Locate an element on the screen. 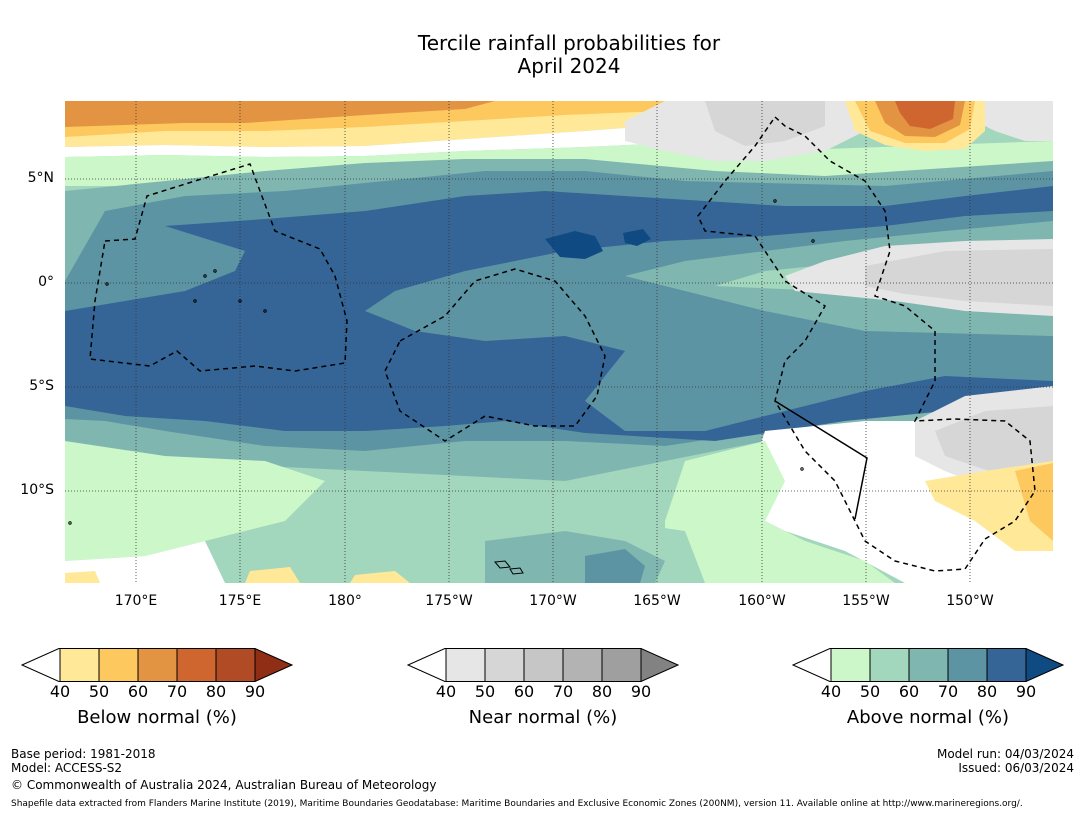  lat-label-10s: 10°S is located at coordinates (37, 490).